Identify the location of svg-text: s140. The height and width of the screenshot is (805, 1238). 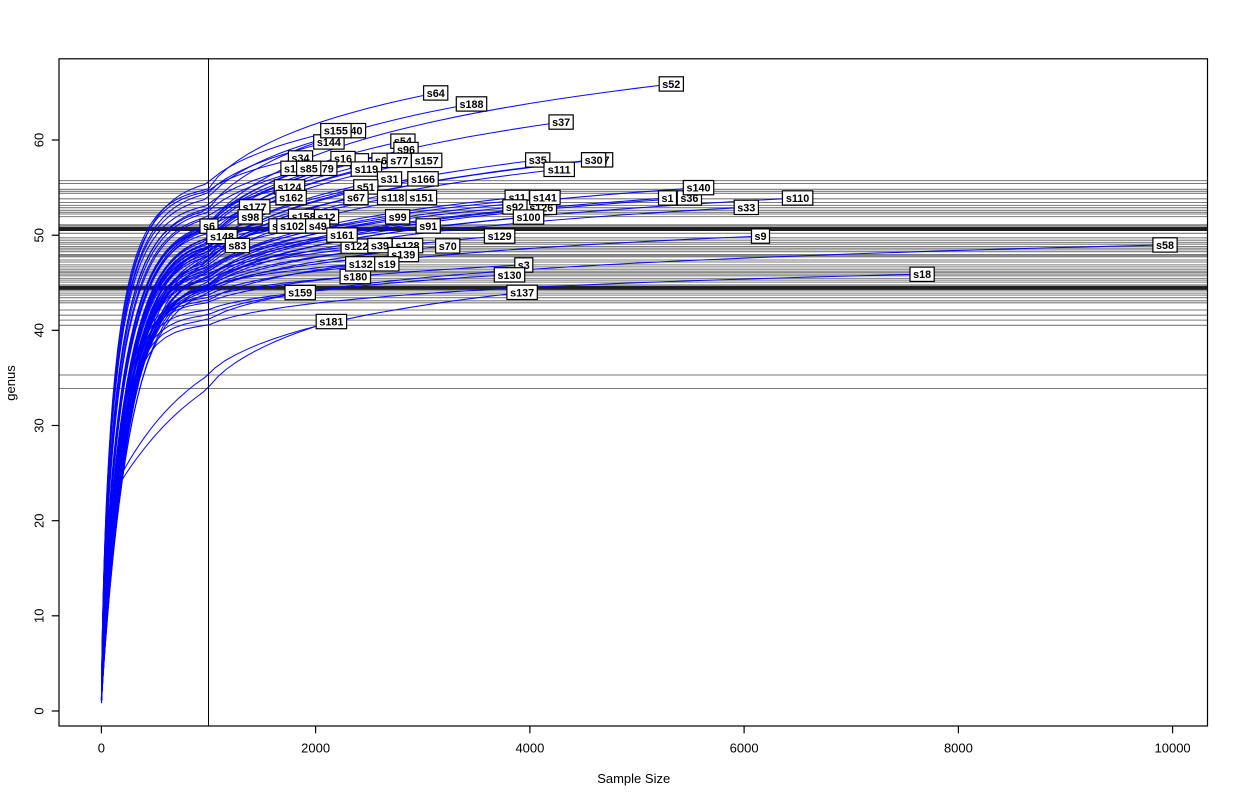
(698, 189).